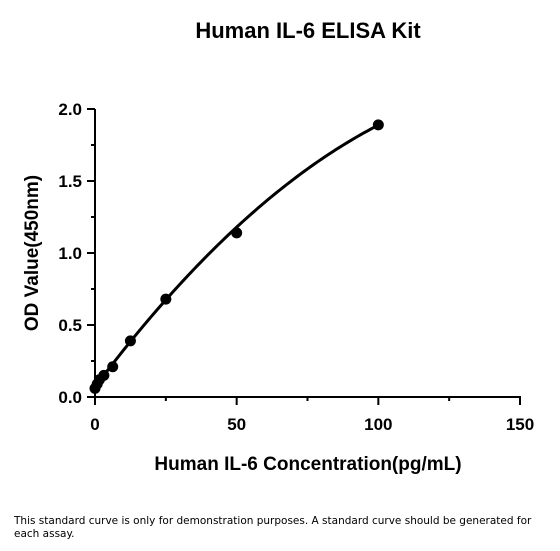  What do you see at coordinates (32, 253) in the screenshot?
I see `y-axis-title: OD Value(450nm)` at bounding box center [32, 253].